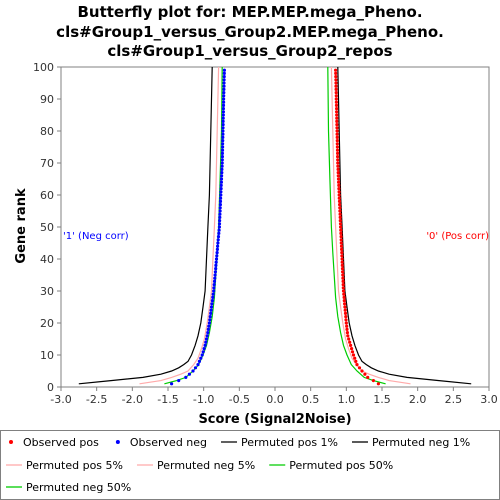 This screenshot has height=500, width=500. Describe the element at coordinates (43, 67) in the screenshot. I see `y-tick-label: 100` at that location.